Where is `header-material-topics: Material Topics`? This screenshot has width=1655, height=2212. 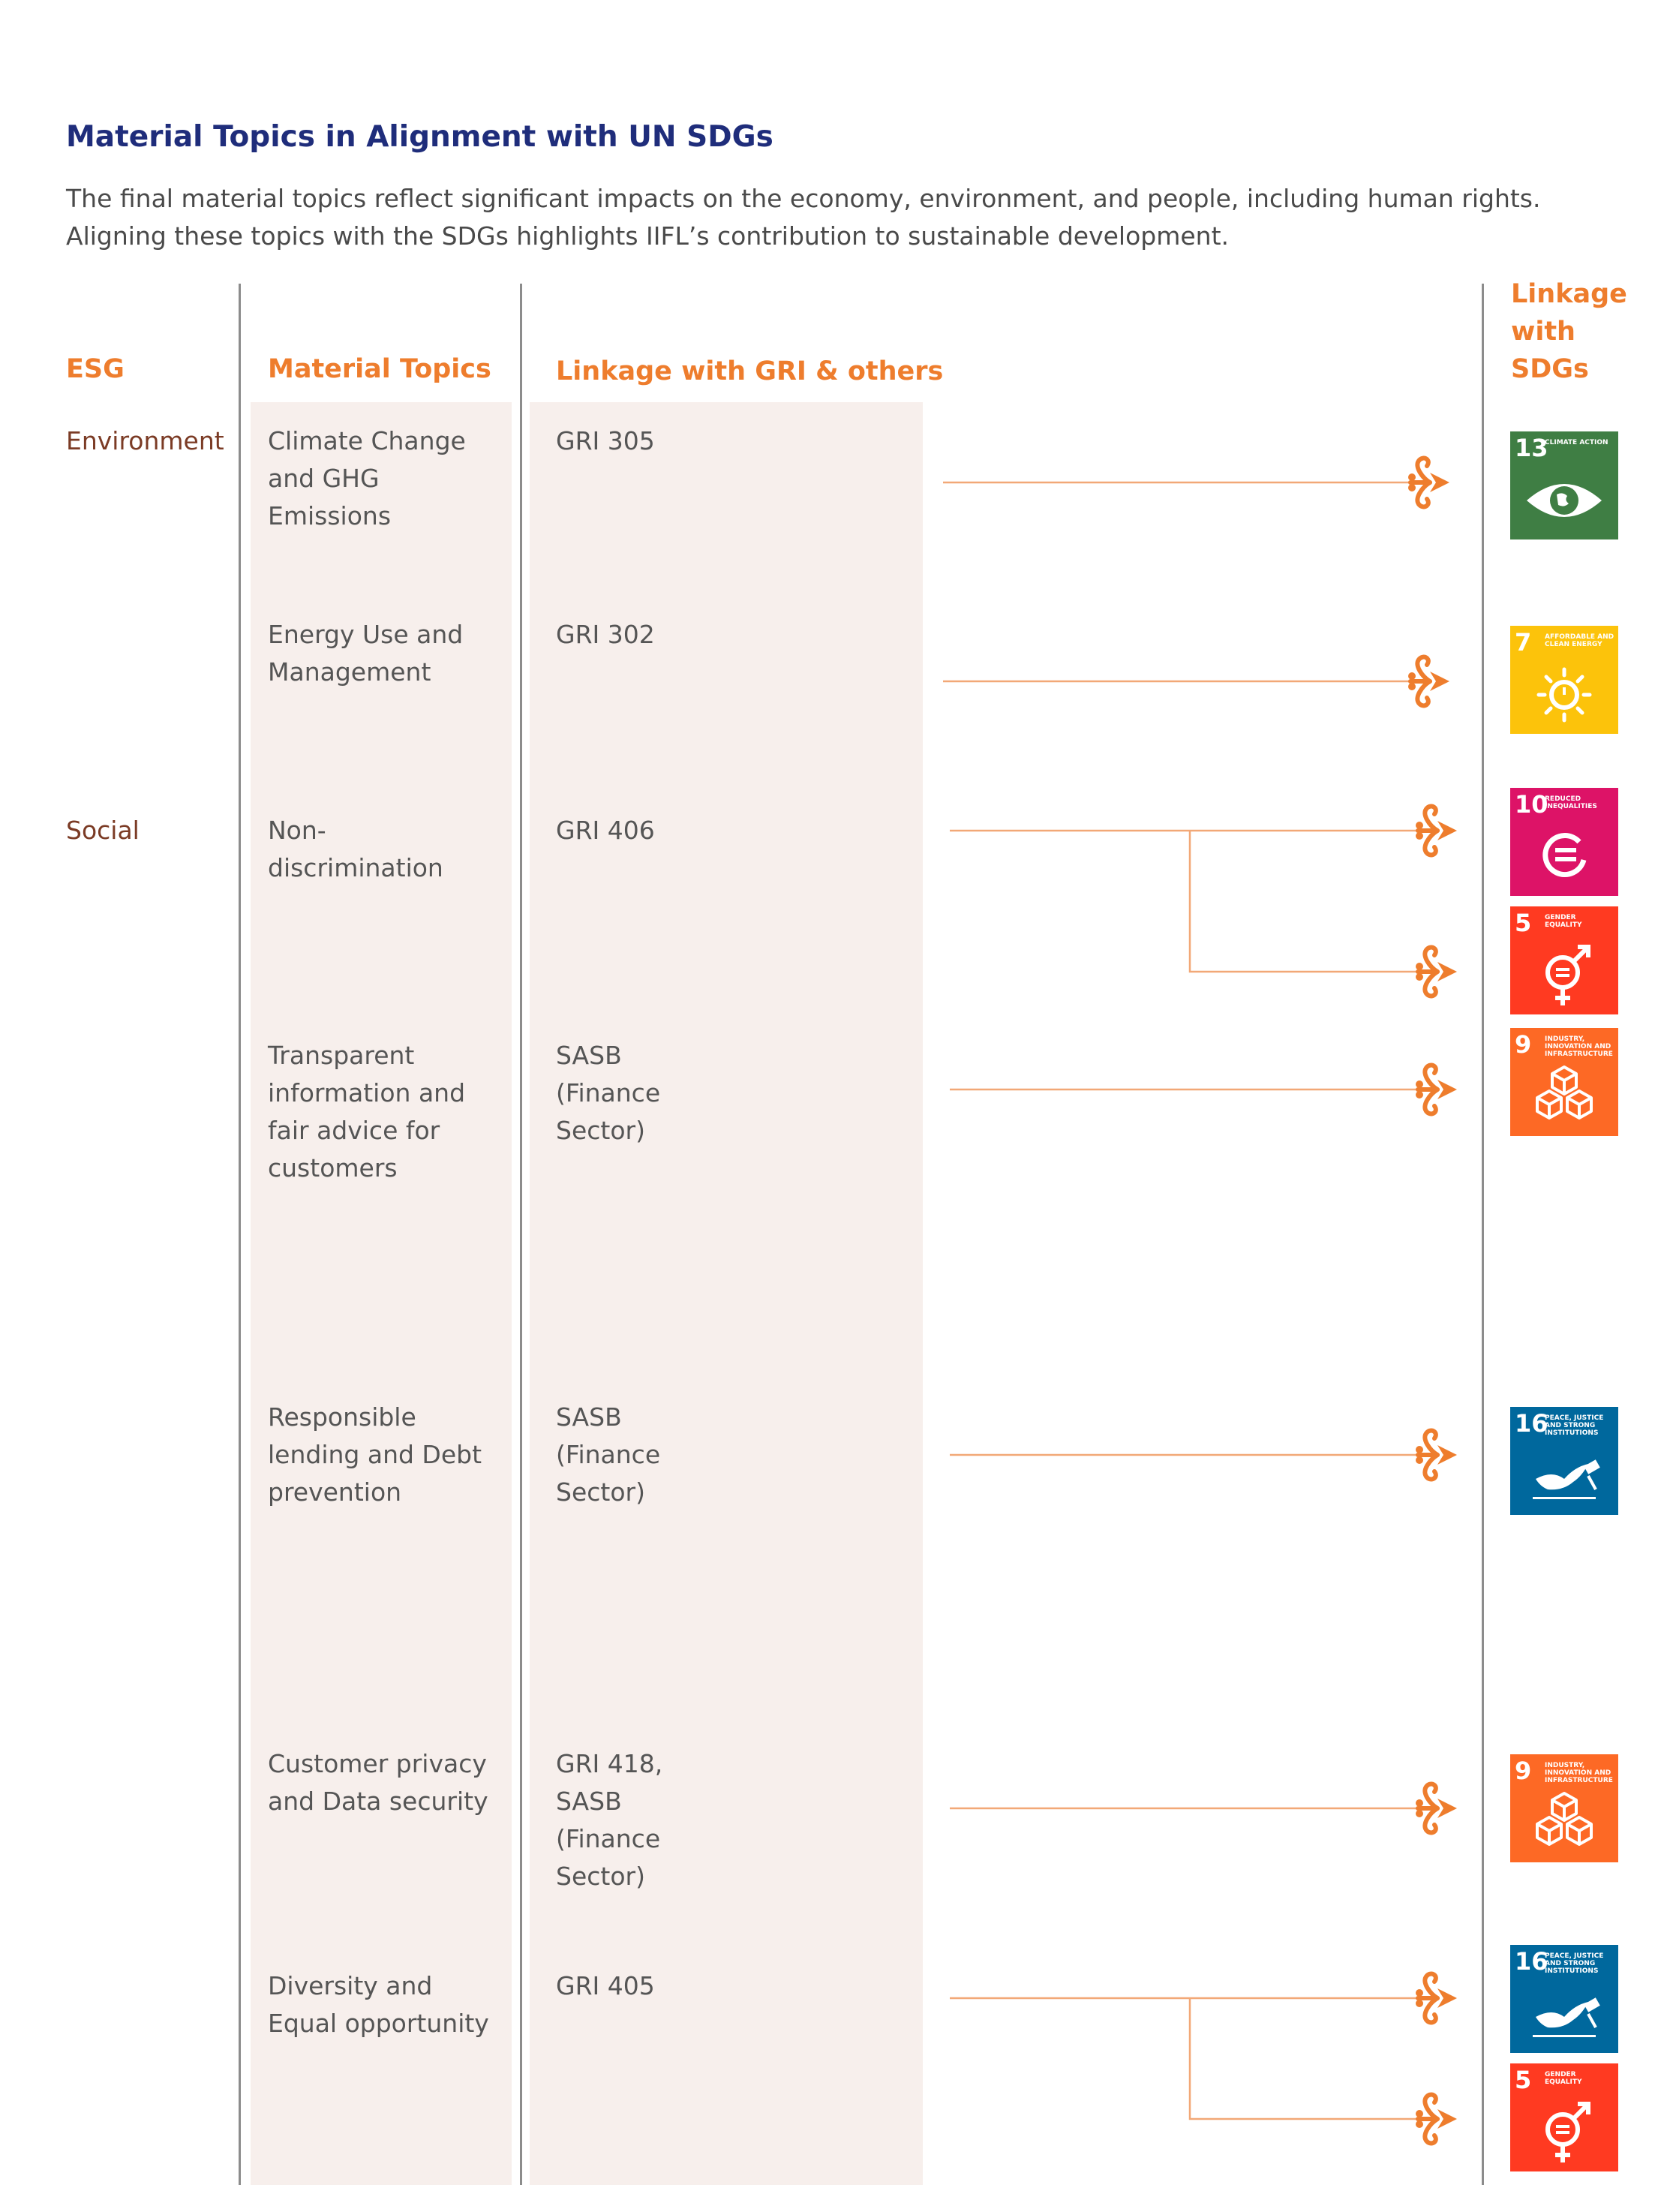
header-material-topics: Material Topics is located at coordinates (379, 369).